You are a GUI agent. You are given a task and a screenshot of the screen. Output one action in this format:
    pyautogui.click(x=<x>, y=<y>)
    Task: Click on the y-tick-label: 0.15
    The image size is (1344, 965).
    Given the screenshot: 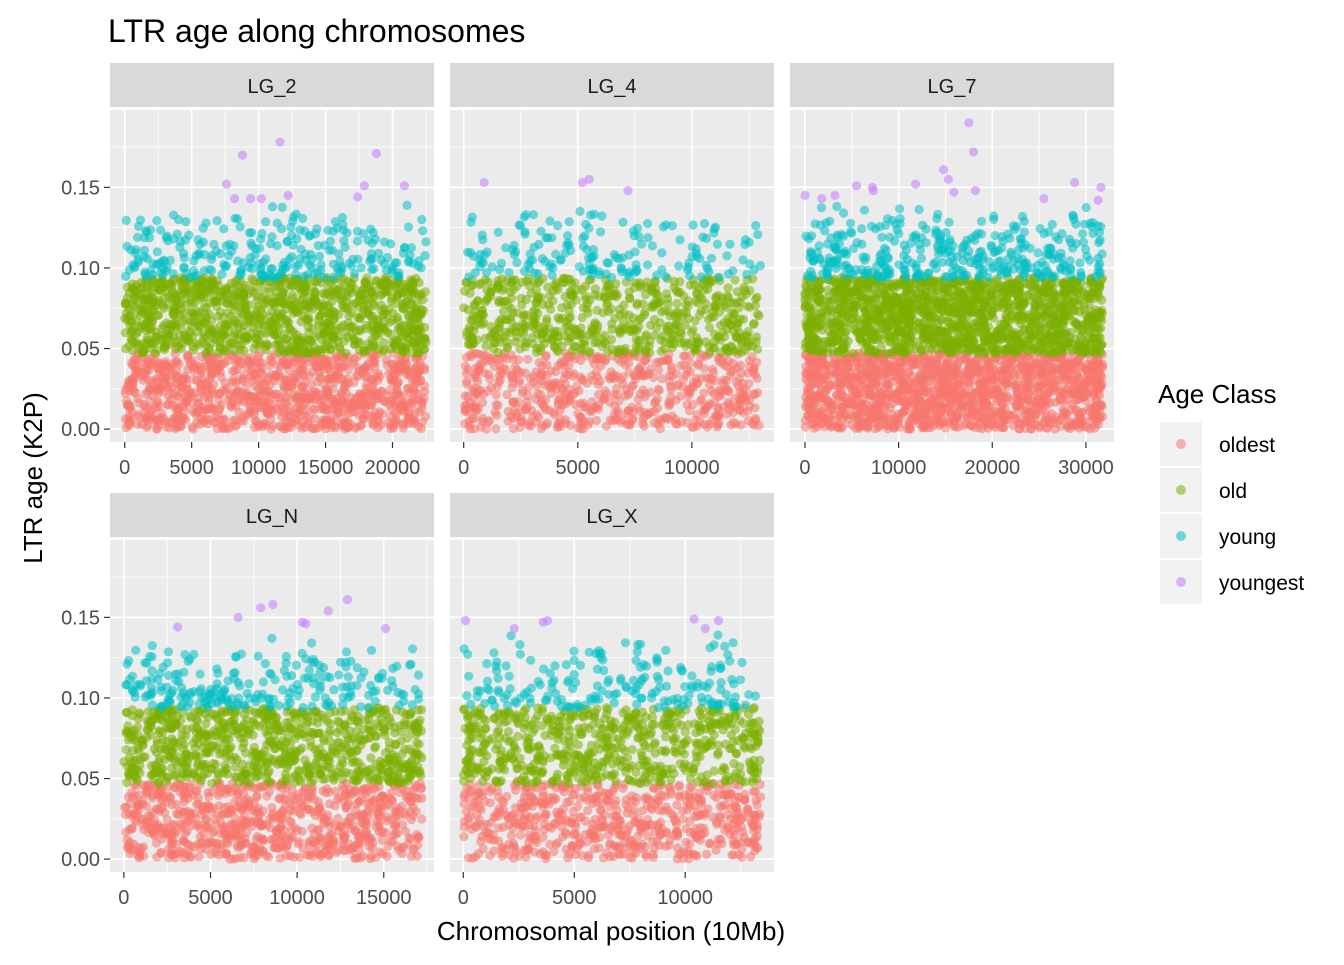 What is the action you would take?
    pyautogui.click(x=80, y=188)
    